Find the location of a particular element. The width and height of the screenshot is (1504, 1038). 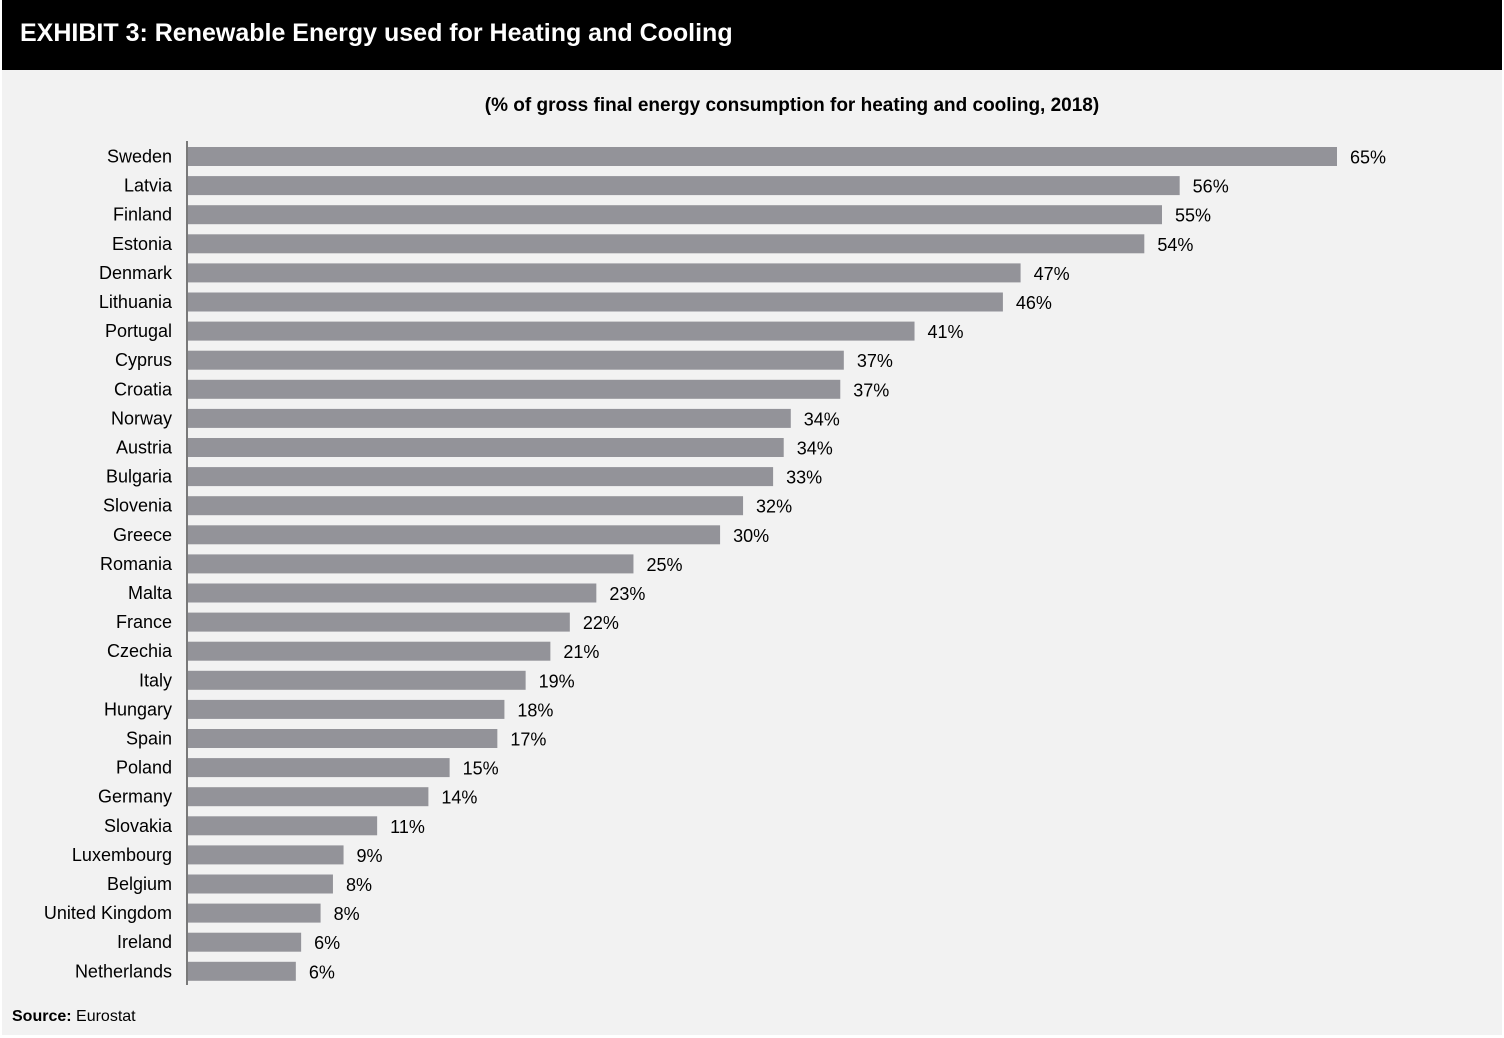

bar-finland is located at coordinates (675, 215).